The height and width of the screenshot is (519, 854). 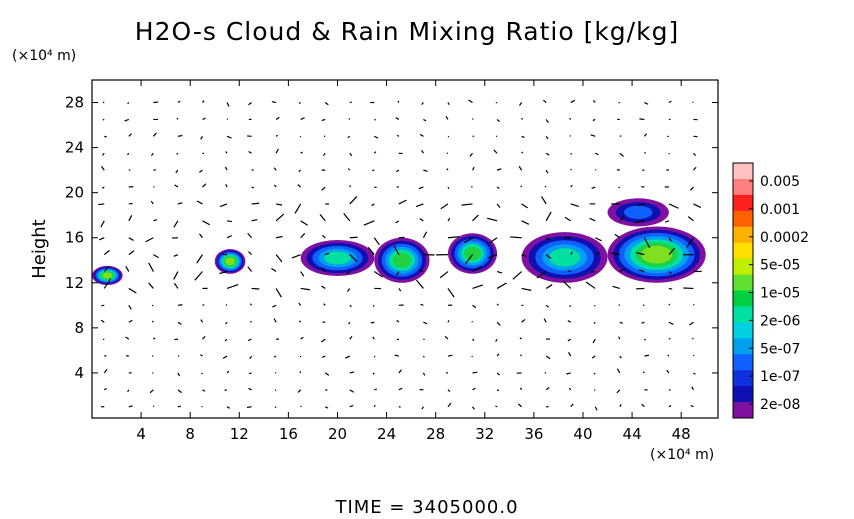 I want to click on y-tick-label: 4, so click(x=79, y=373).